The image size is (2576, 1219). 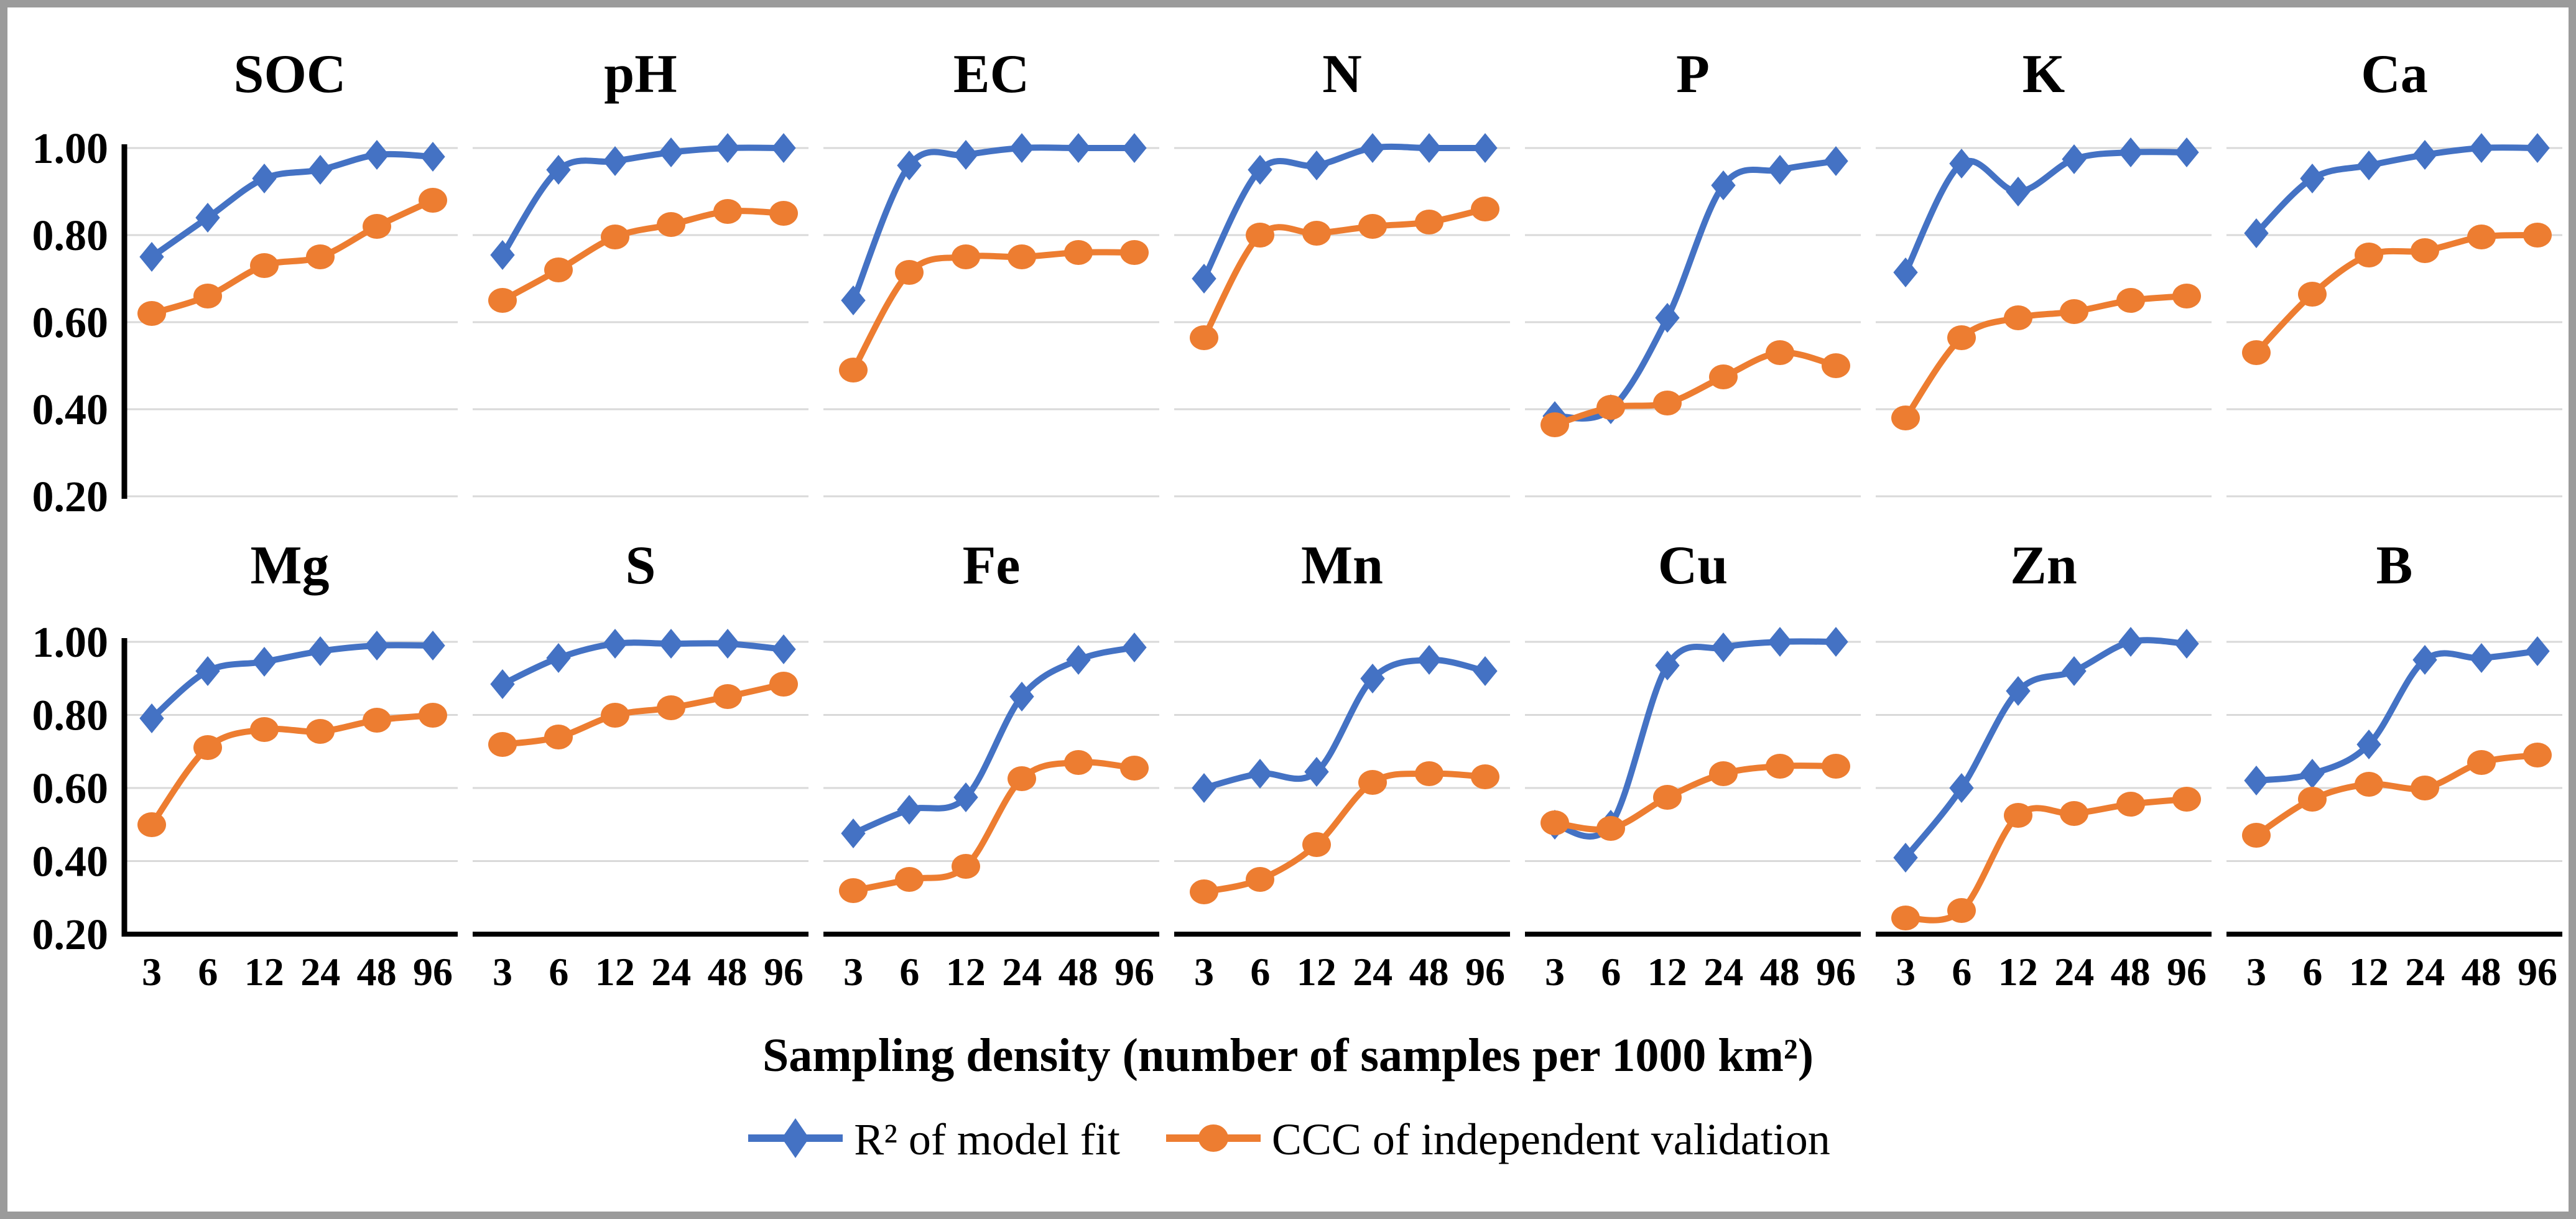 I want to click on panel-plot-K: K, so click(x=2044, y=271).